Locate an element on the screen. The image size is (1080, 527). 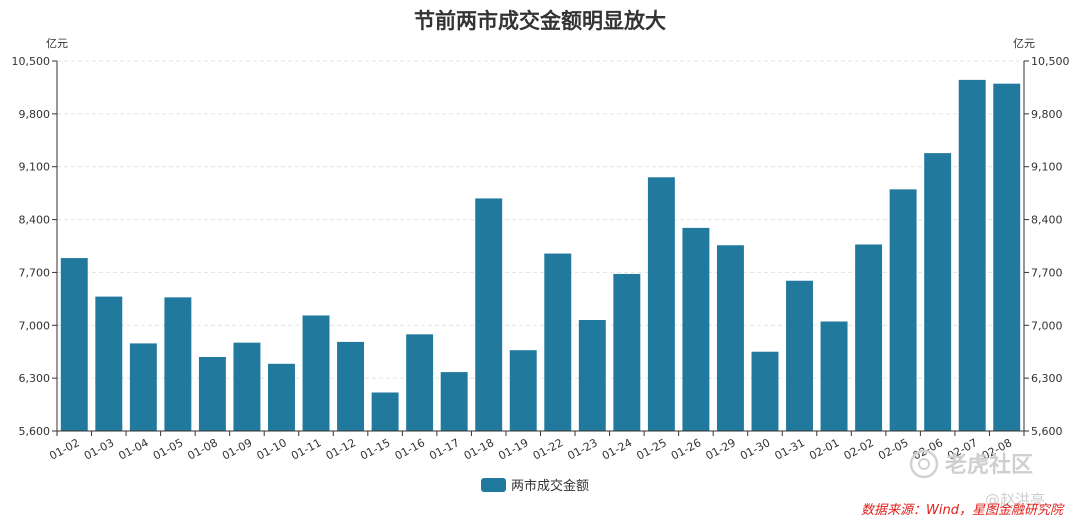
x-tick-label: 01-09 is located at coordinates (237, 449).